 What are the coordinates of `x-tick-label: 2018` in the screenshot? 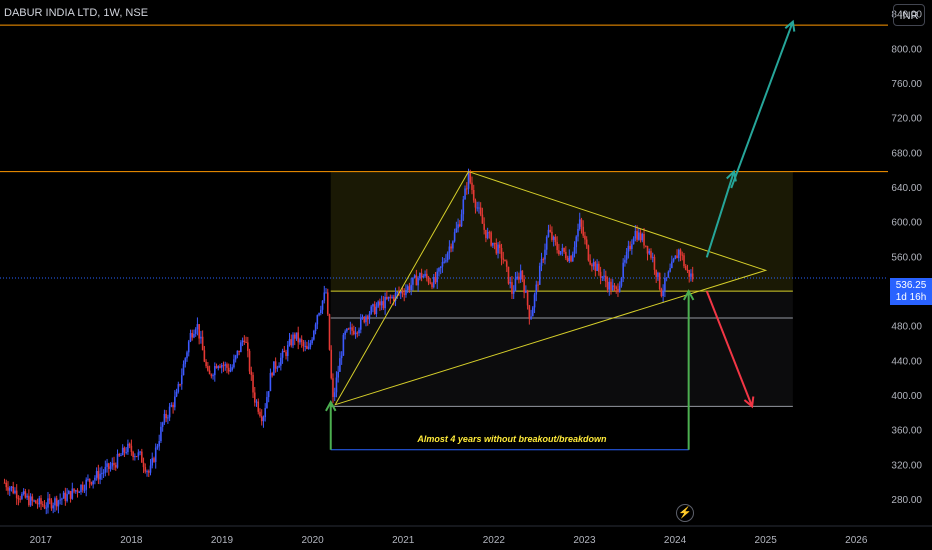 It's located at (131, 540).